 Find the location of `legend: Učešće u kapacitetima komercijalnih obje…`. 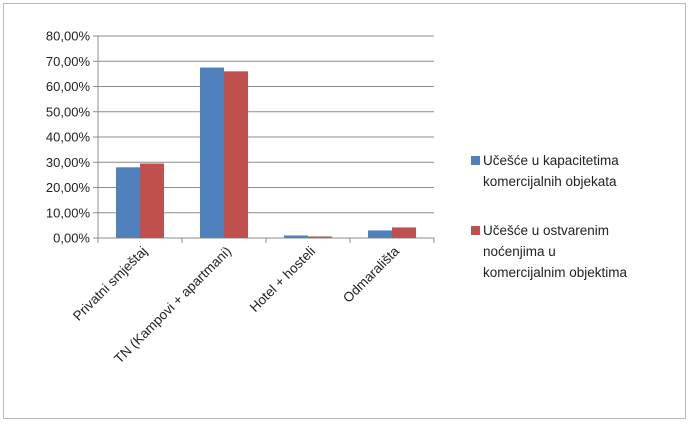

legend: Učešće u kapacitetima komercijalnih obje… is located at coordinates (578, 230).